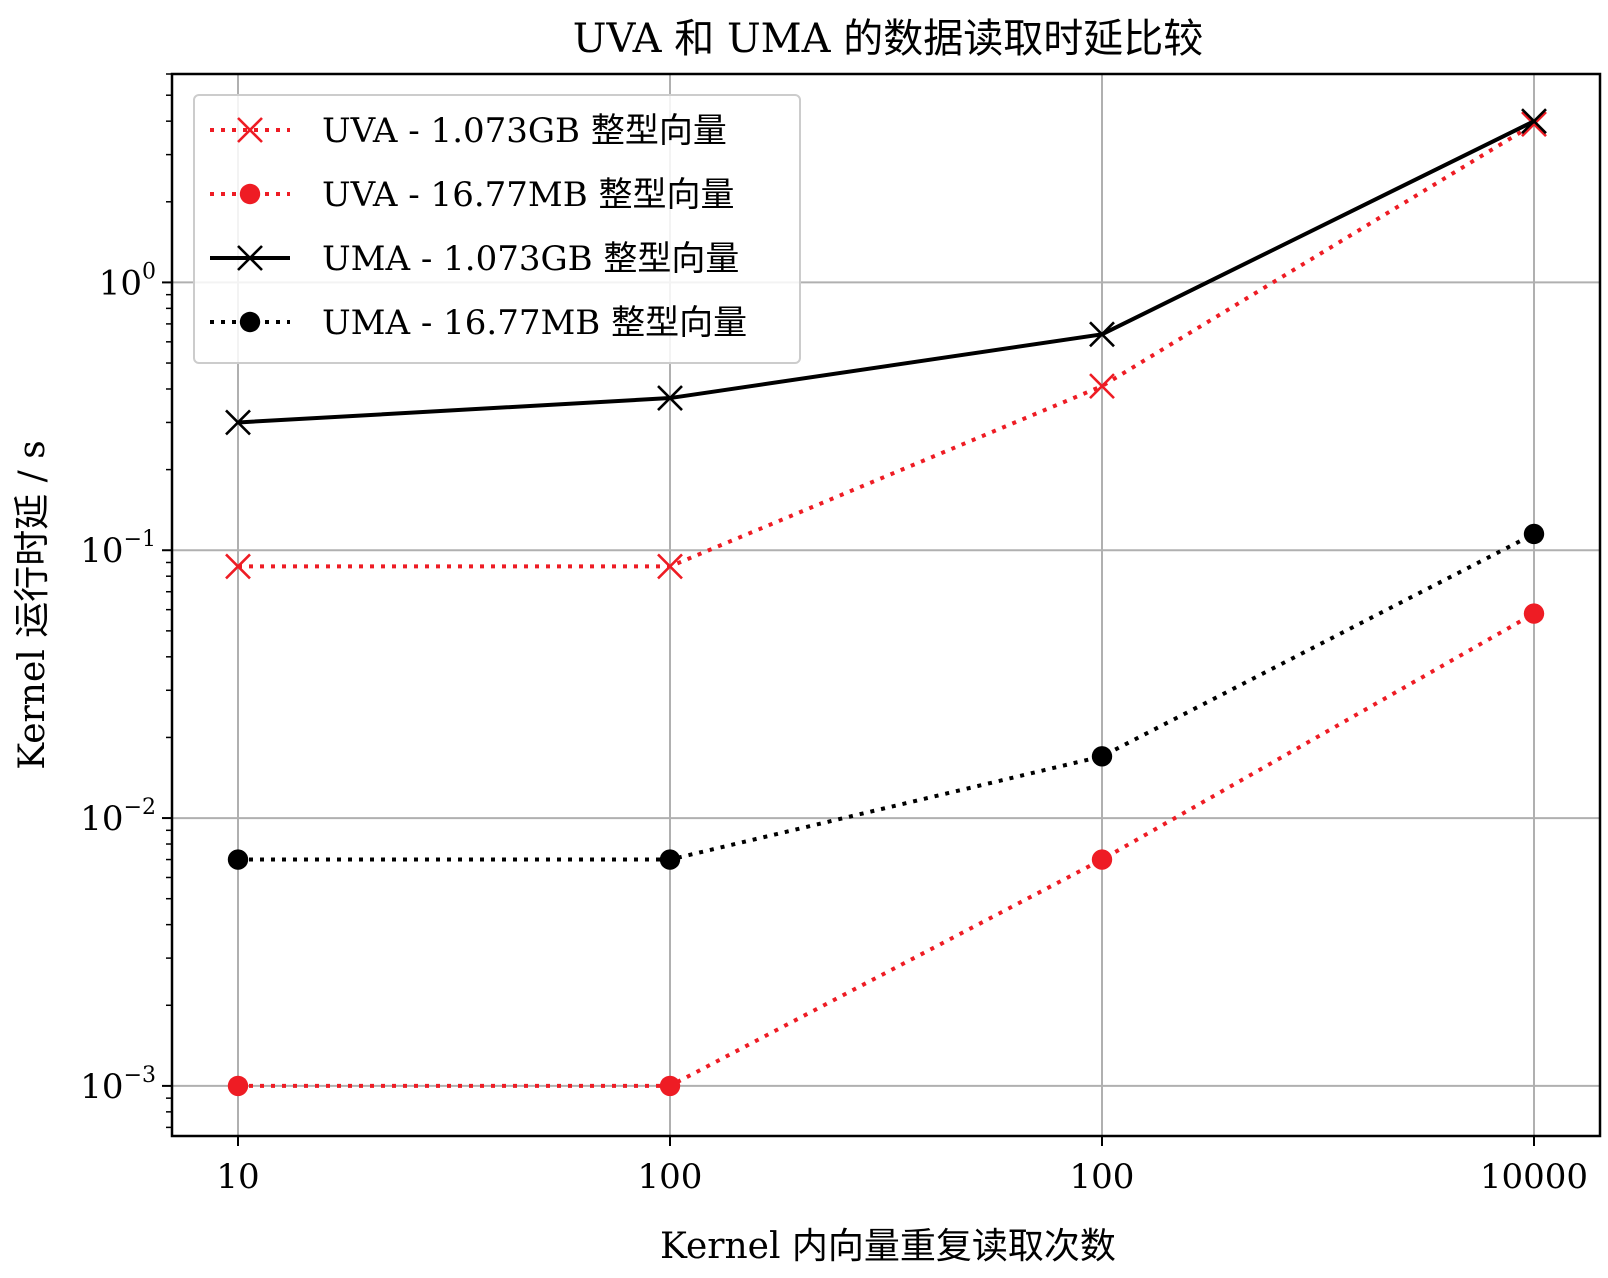 The width and height of the screenshot is (1608, 1278). I want to click on chart-title: UVA 和 UMA 的数据读取时延比较, so click(888, 39).